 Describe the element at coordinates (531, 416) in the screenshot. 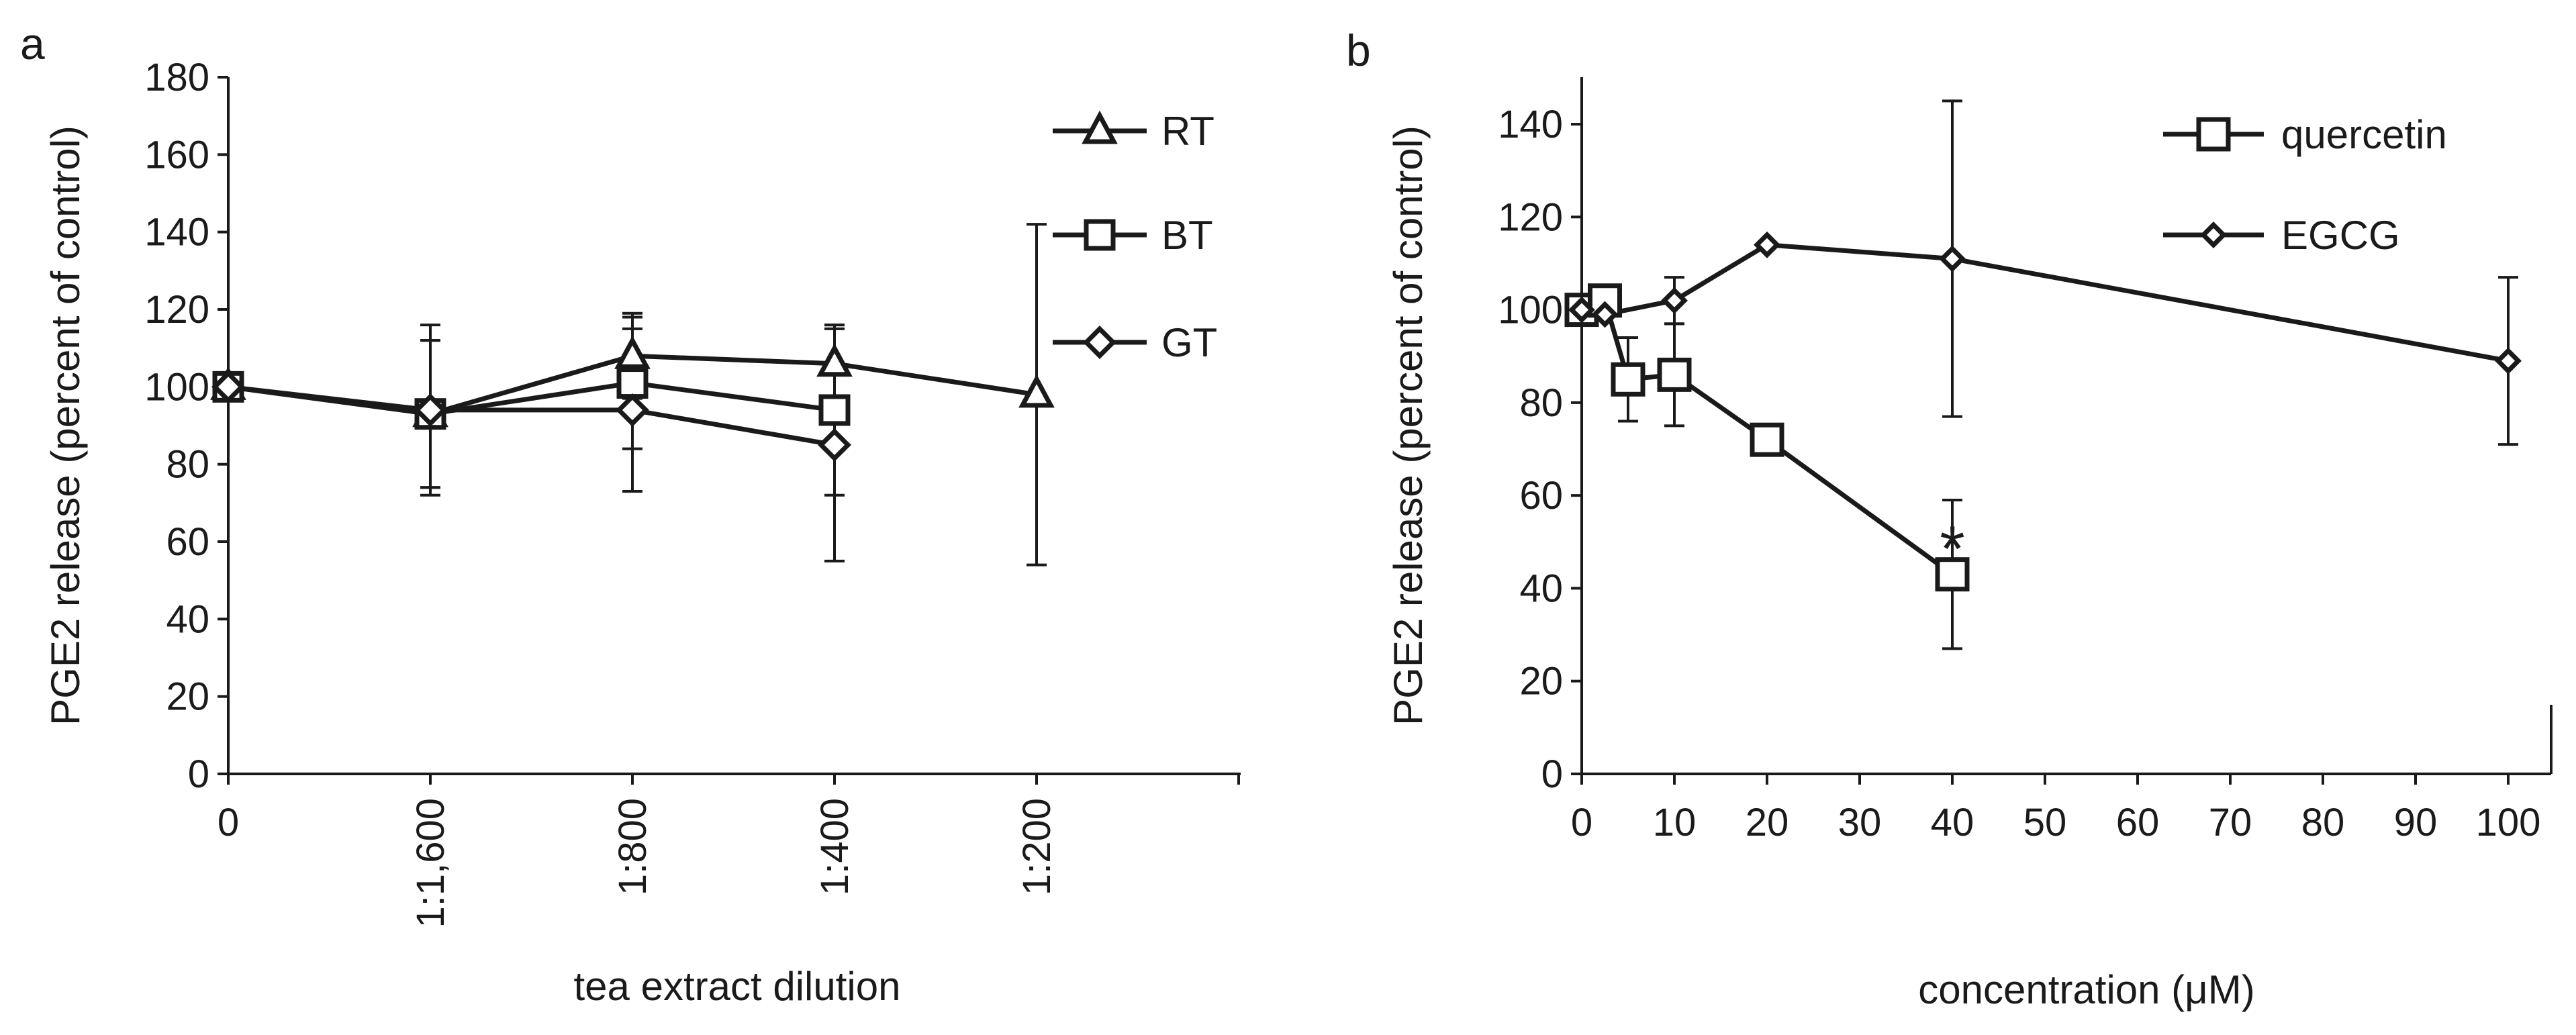

I see `series-line-gt` at that location.